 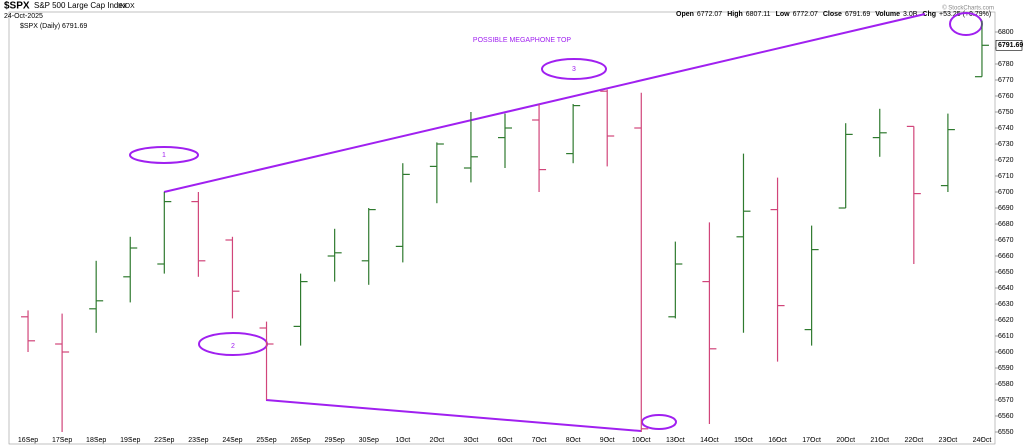 What do you see at coordinates (968, 8) in the screenshot?
I see `watermark: © StockCharts.com` at bounding box center [968, 8].